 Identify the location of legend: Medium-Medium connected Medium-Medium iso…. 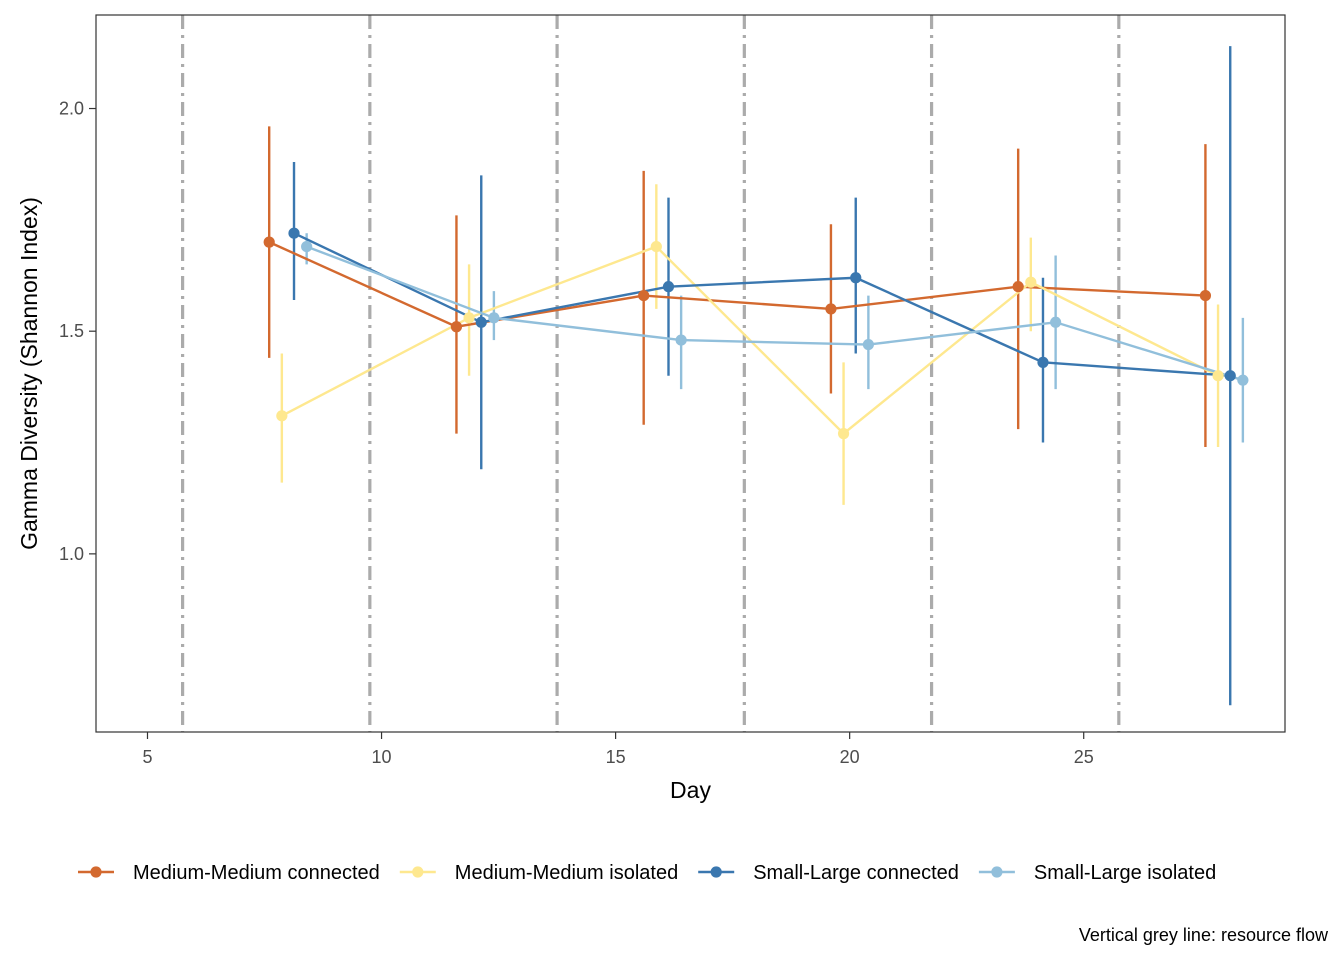
(647, 873).